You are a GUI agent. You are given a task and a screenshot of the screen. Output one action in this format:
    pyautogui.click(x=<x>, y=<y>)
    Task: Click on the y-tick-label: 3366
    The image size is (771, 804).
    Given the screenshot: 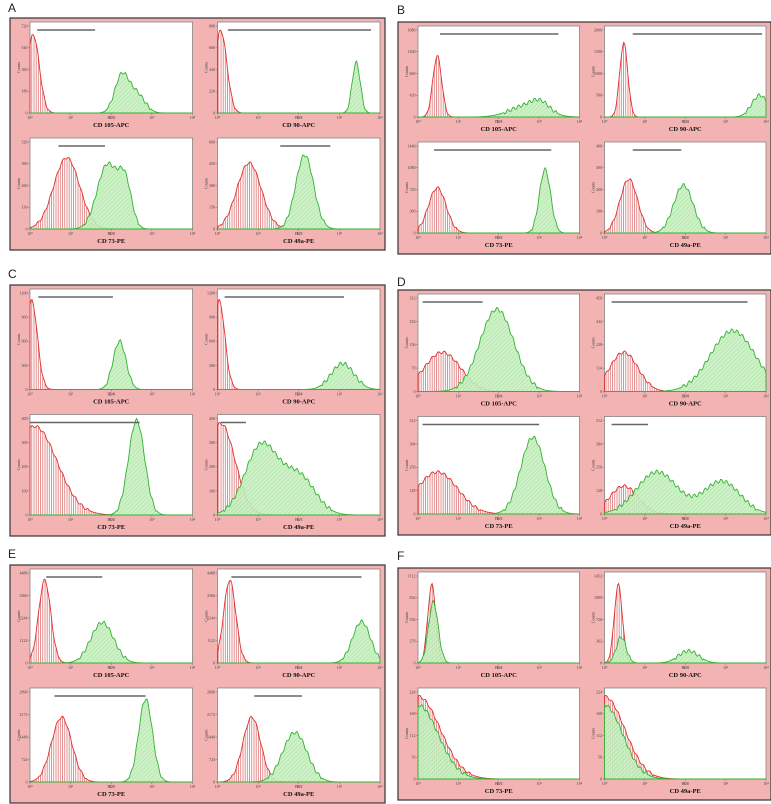 What is the action you would take?
    pyautogui.click(x=24, y=595)
    